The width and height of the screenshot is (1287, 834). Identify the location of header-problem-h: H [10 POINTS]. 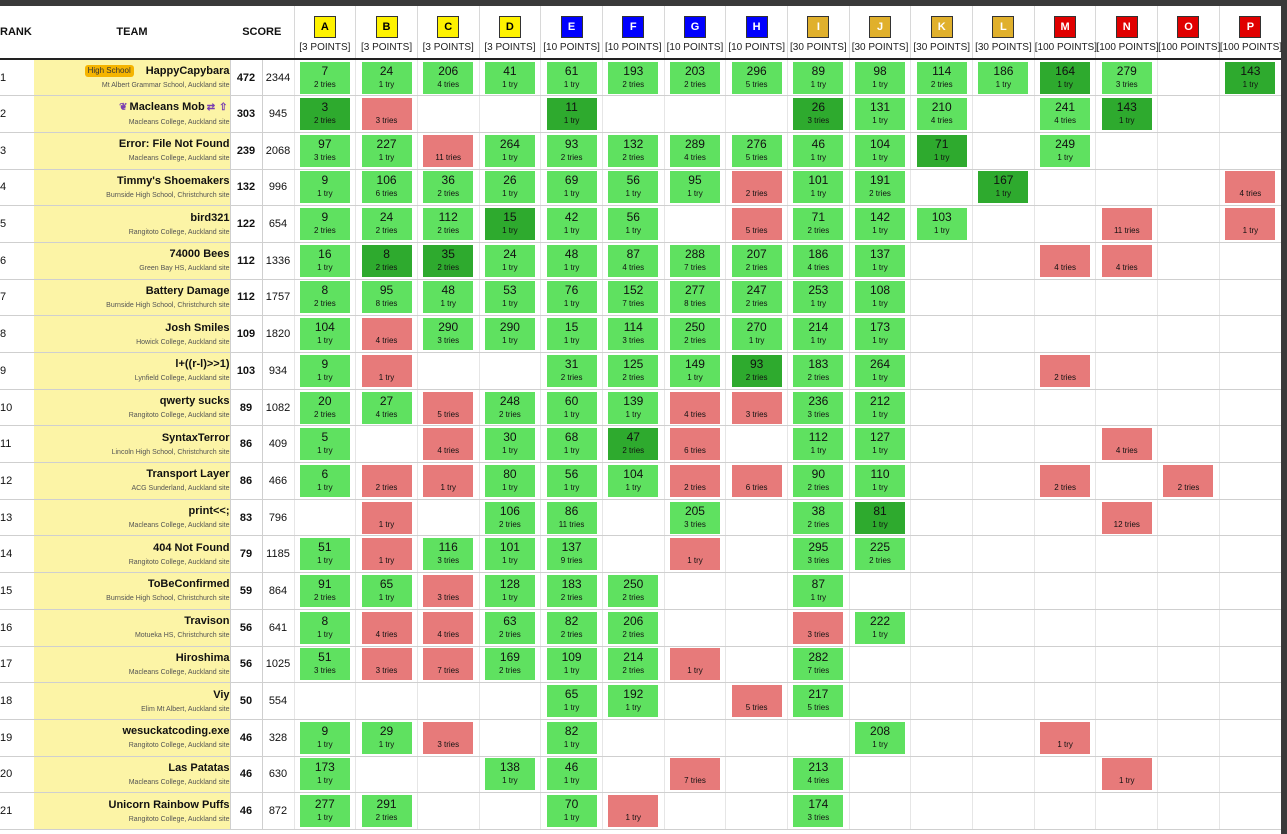
(756, 33).